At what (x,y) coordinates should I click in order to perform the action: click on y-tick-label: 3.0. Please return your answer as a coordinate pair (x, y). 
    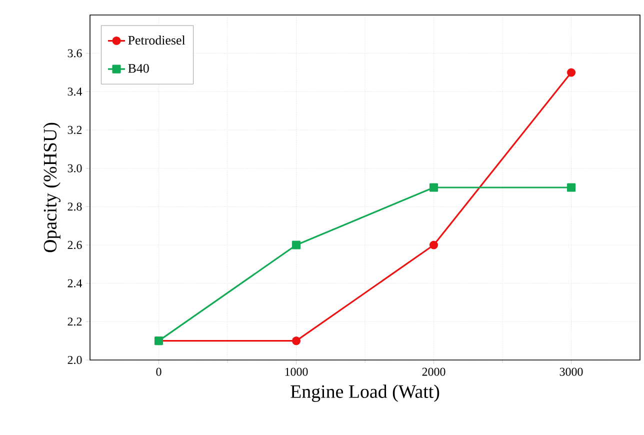
    Looking at the image, I should click on (75, 168).